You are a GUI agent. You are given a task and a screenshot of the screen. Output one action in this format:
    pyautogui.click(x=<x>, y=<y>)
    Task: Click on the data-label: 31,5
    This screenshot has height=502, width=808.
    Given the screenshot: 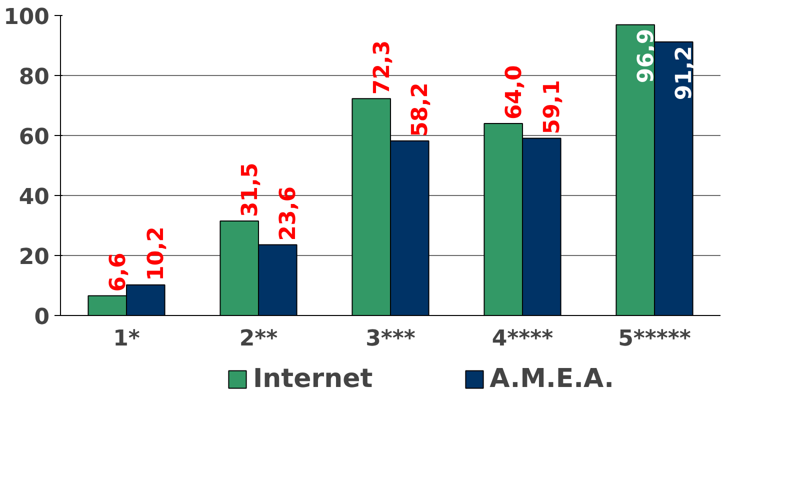 What is the action you would take?
    pyautogui.click(x=250, y=189)
    